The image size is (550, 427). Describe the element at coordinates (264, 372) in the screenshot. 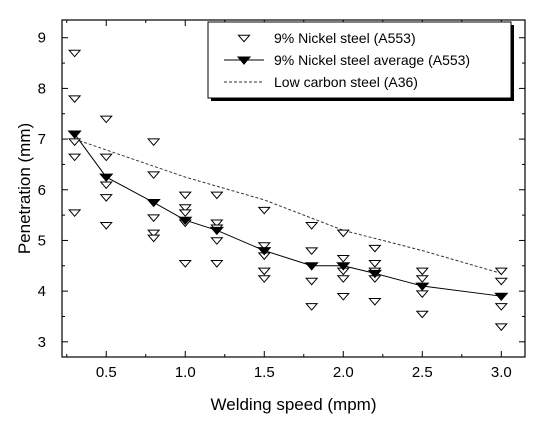

I see `x-tick-label: 1.5` at that location.